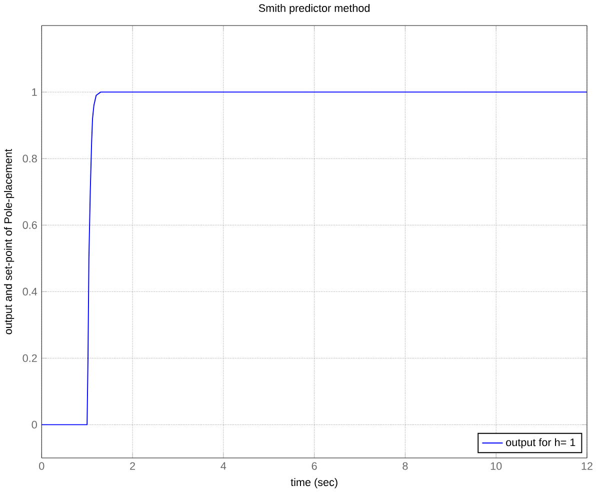 This screenshot has height=492, width=597. Describe the element at coordinates (30, 292) in the screenshot. I see `y-tick-label: 0.4` at that location.